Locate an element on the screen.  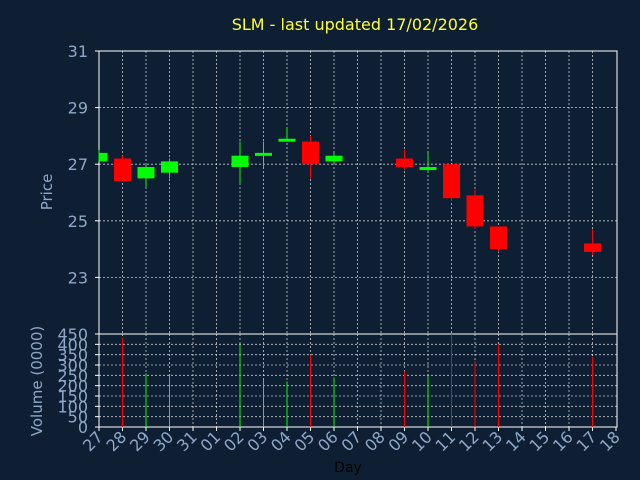
volume-tick-label: 0 is located at coordinates (83, 427).